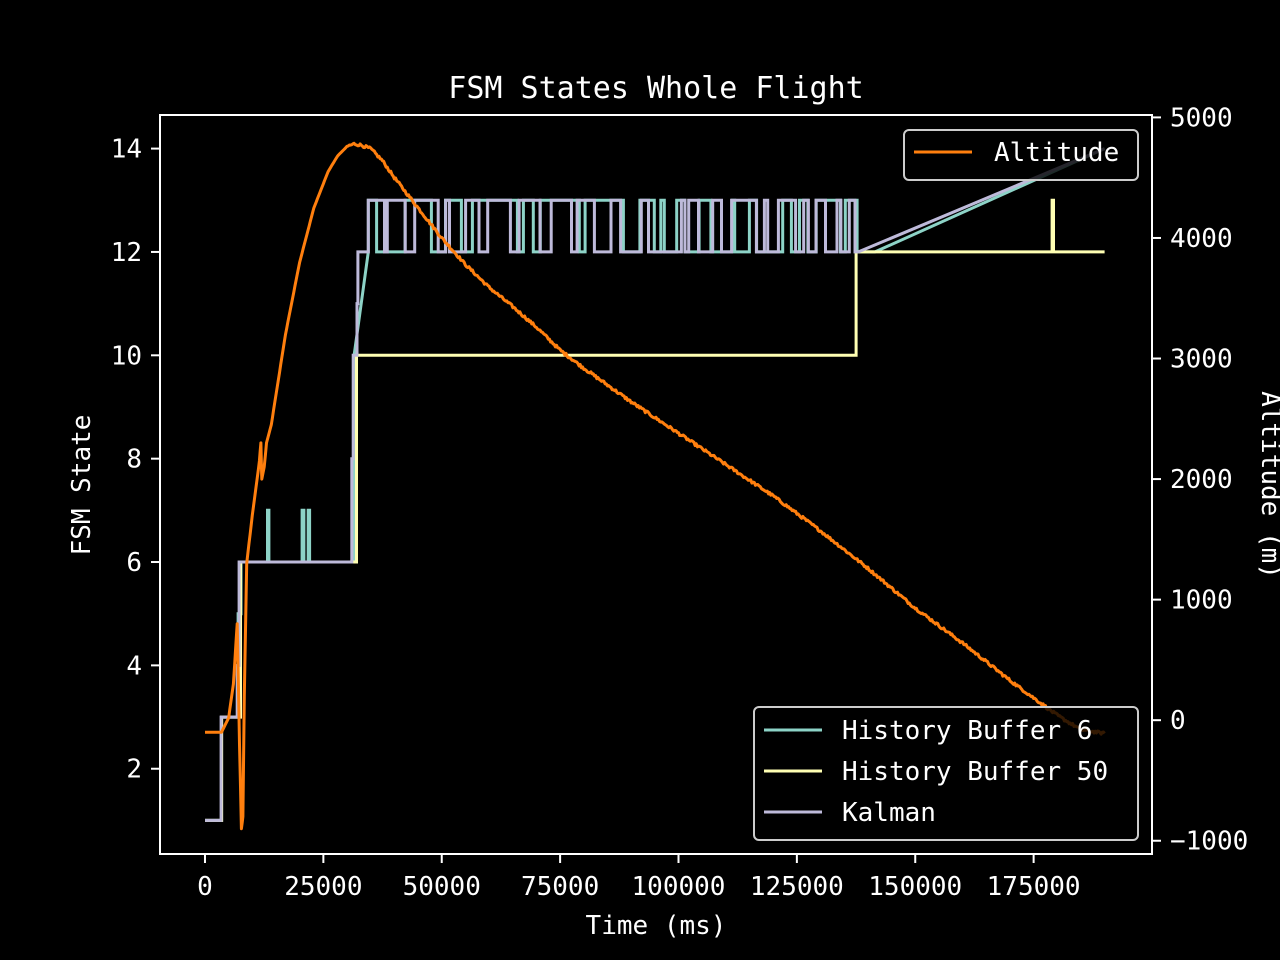 The image size is (1280, 960). I want to click on y2-tick-label: 0, so click(1178, 721).